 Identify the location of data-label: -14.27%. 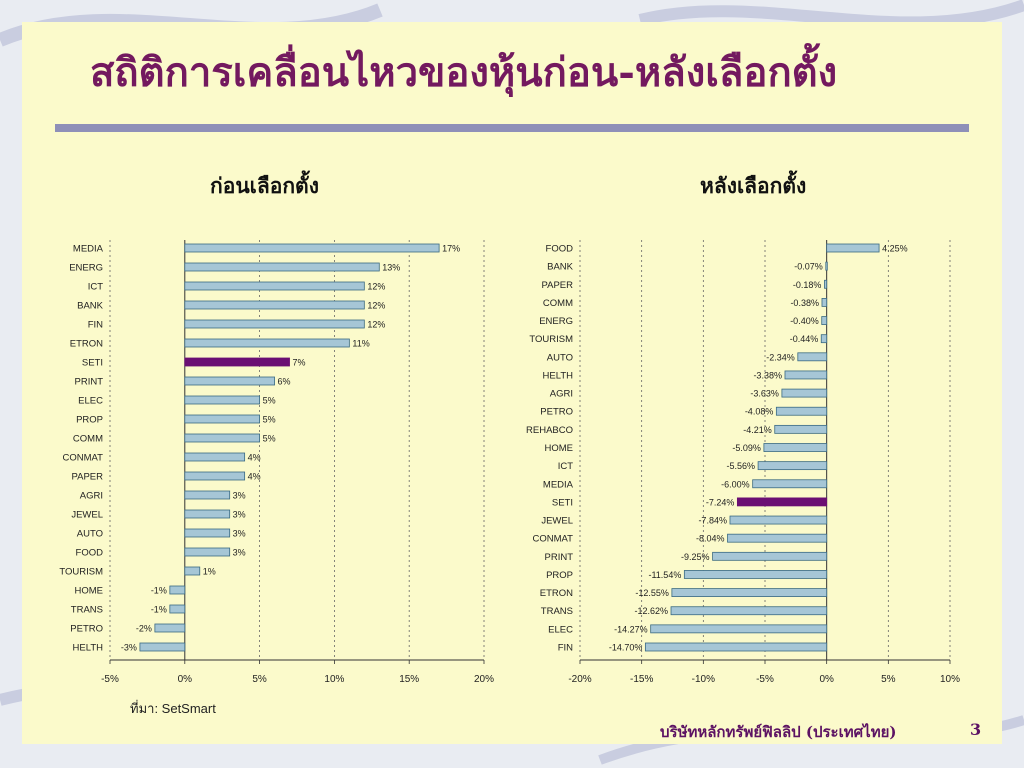
(631, 629).